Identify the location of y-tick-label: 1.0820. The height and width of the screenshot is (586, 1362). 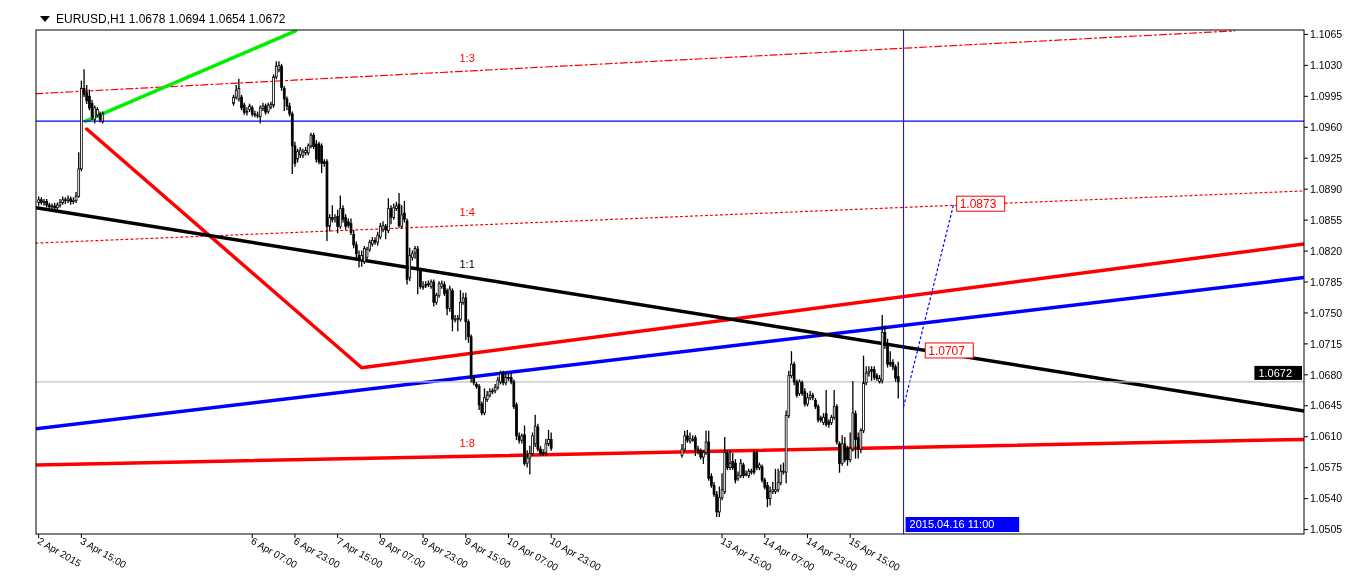
(1326, 250).